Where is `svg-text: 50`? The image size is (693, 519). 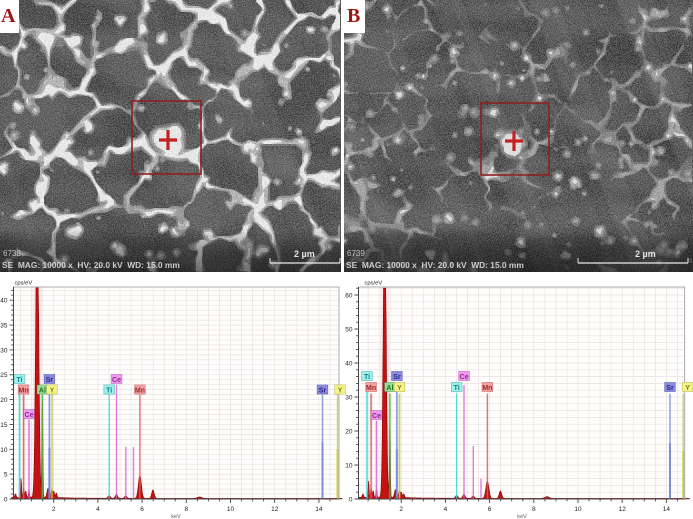 svg-text: 50 is located at coordinates (349, 330).